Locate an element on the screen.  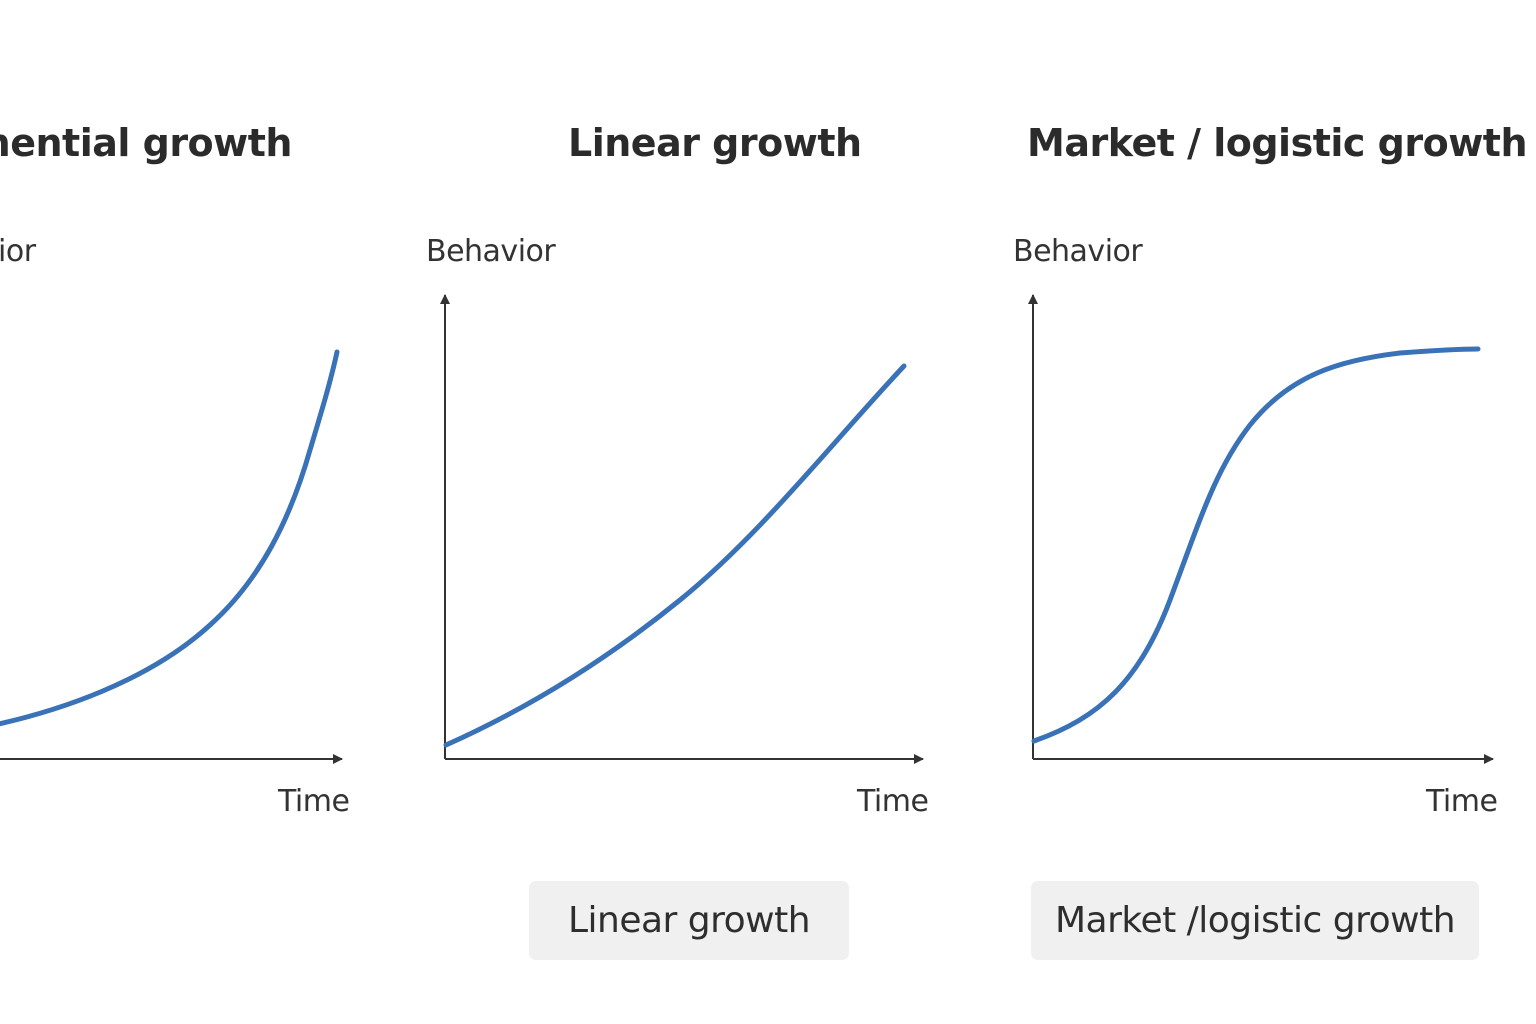
y-axis-label-linear: Behavior is located at coordinates (491, 251).